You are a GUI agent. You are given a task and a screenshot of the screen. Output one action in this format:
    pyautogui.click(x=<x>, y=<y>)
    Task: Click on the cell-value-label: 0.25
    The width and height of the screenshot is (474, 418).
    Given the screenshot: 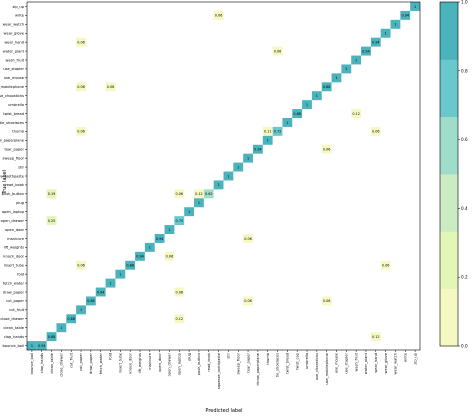 What is the action you would take?
    pyautogui.click(x=52, y=221)
    